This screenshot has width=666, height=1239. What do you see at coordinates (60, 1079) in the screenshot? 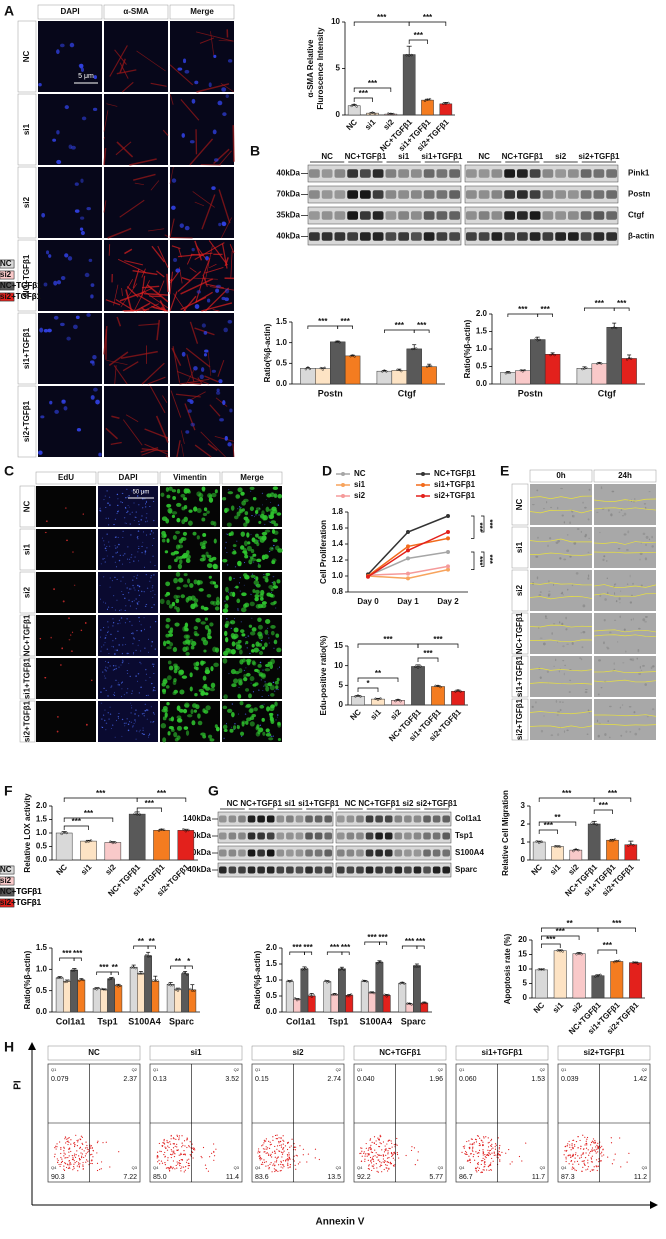
I see `quadrant-value: 0.079` at bounding box center [60, 1079].